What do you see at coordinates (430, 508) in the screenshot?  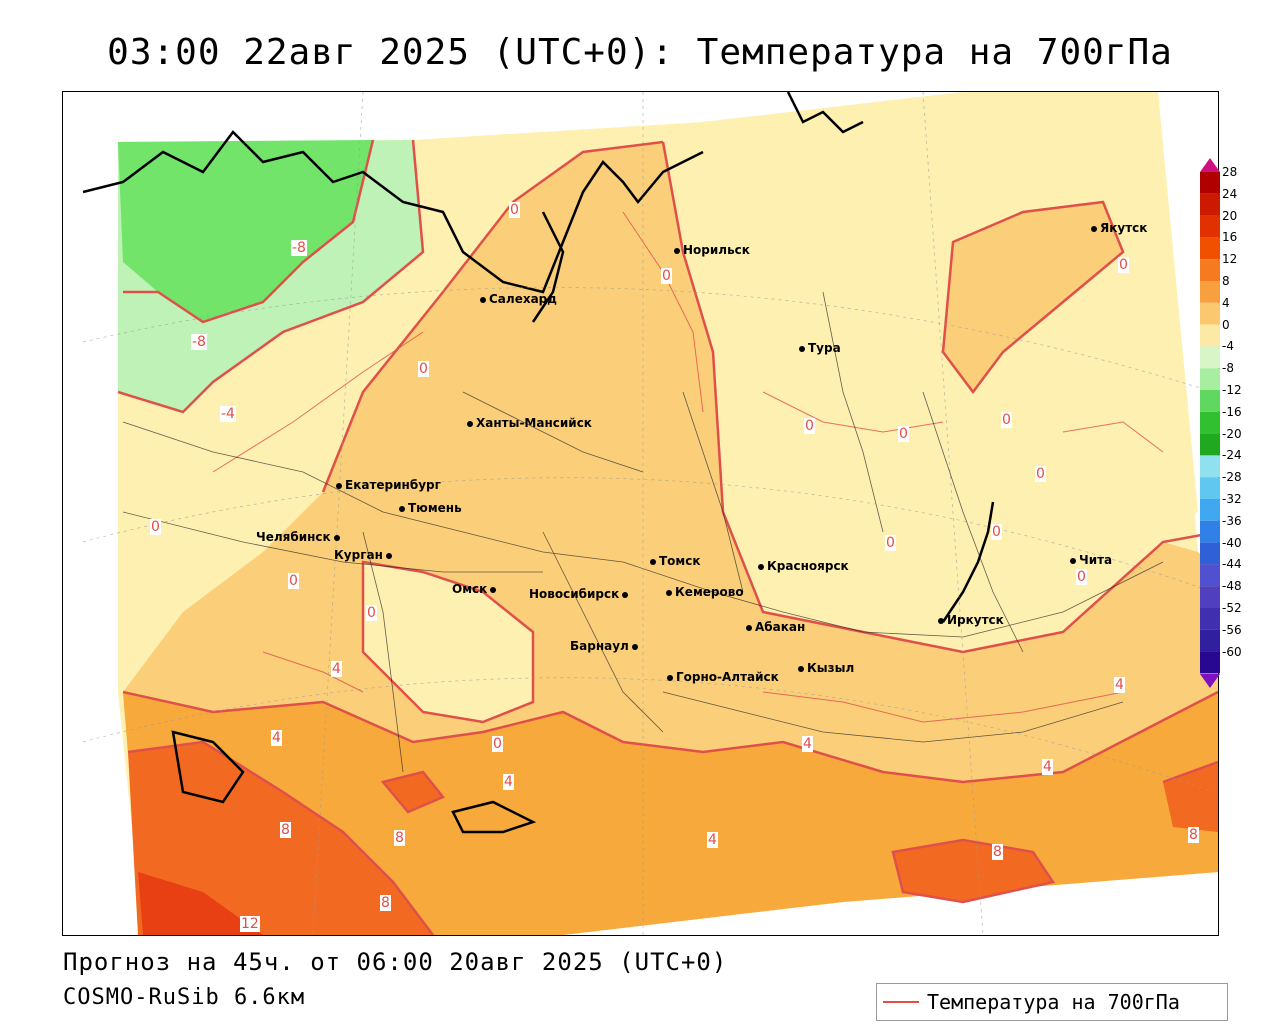 I see `city-tyumen: Тюмень` at bounding box center [430, 508].